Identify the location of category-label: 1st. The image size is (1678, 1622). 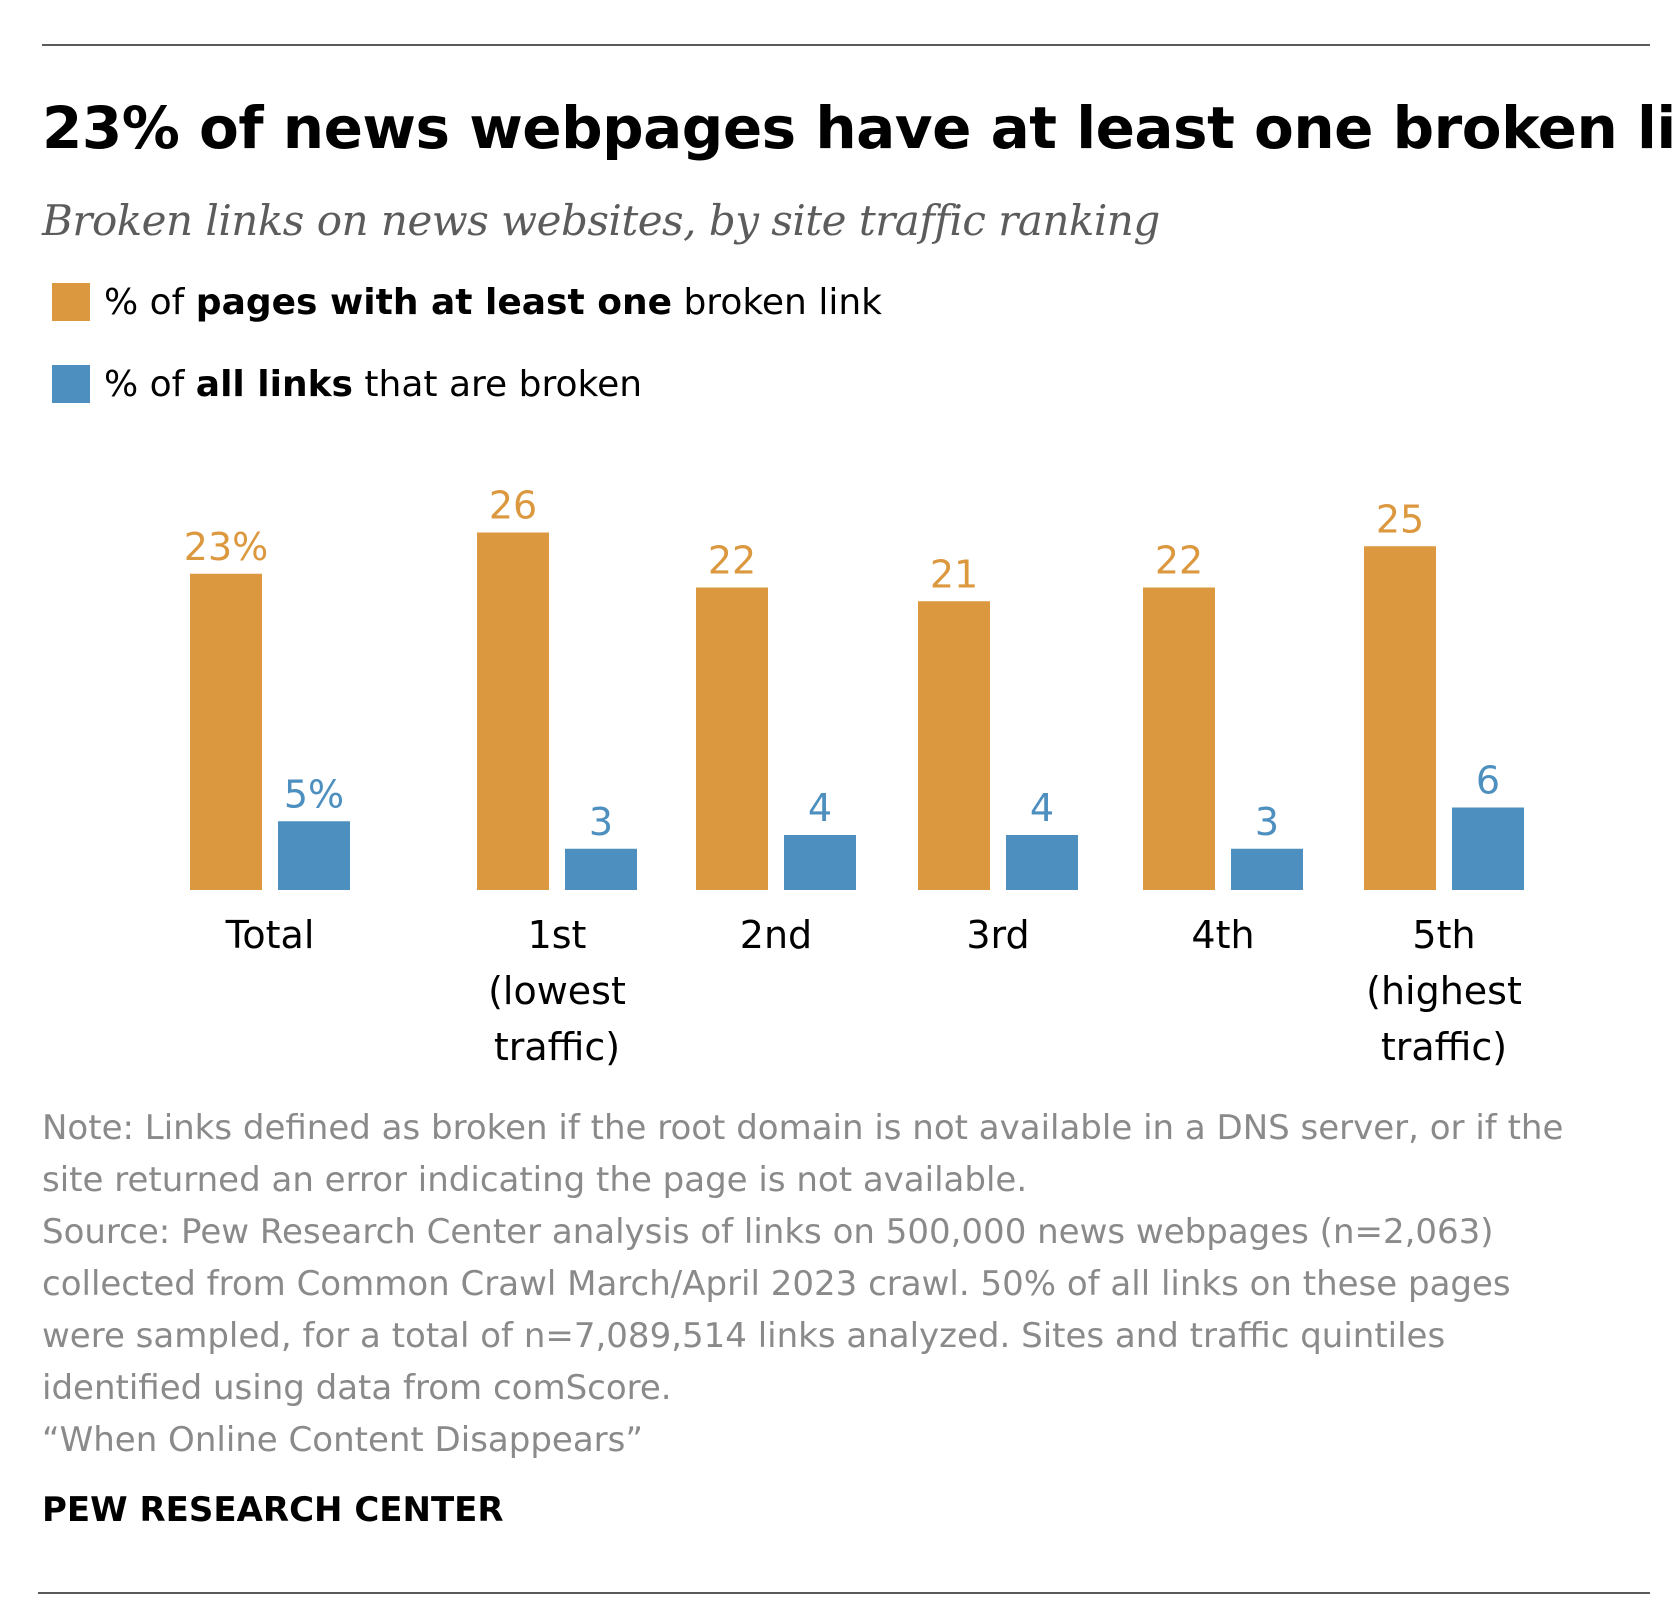
(557, 935).